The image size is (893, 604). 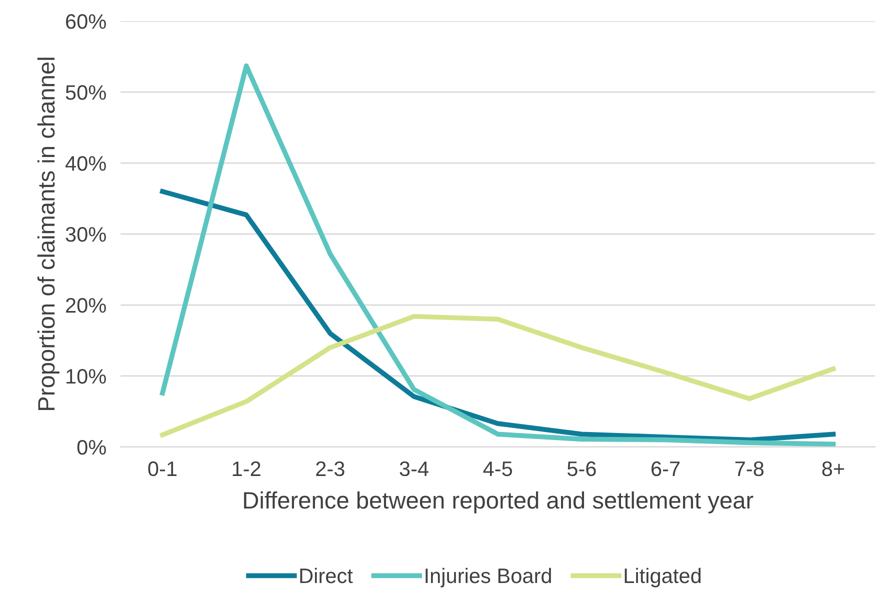 I want to click on x-tick-label: 2-3, so click(x=330, y=468).